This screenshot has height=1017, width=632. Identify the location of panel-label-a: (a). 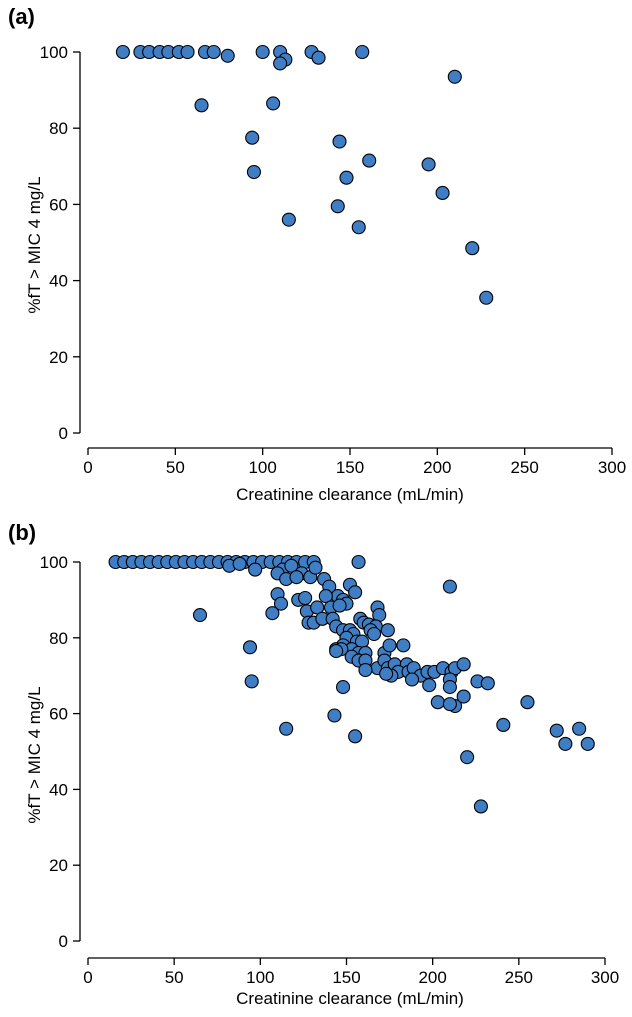
(21, 16).